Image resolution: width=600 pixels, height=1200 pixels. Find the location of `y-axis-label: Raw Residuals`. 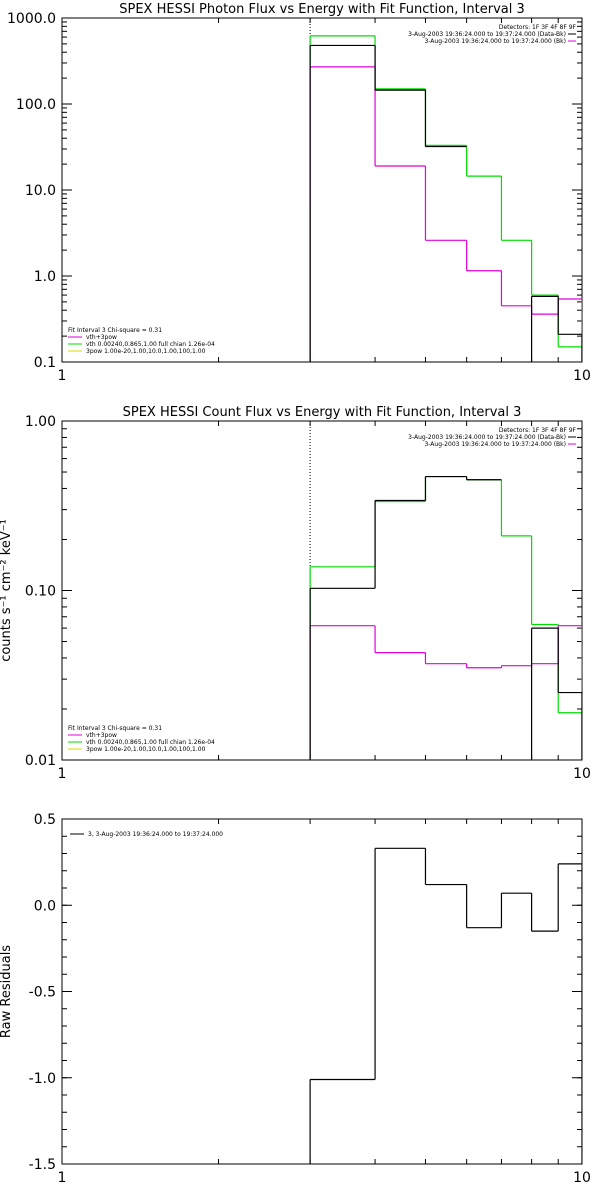

y-axis-label: Raw Residuals is located at coordinates (7, 991).